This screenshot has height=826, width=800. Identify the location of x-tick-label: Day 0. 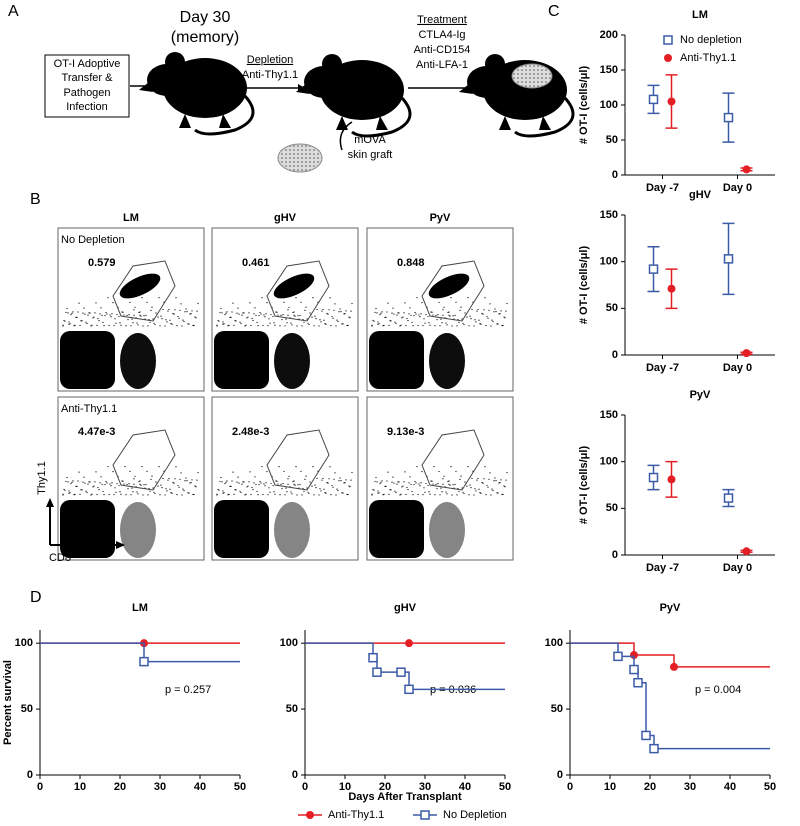
(737, 368).